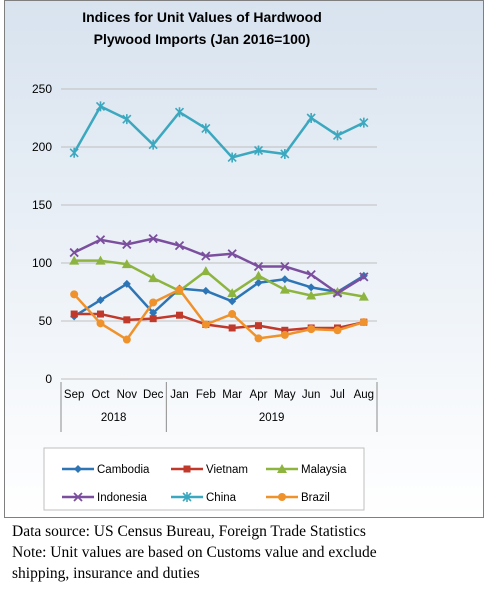 This screenshot has width=490, height=594. I want to click on series-line-indonesia, so click(219, 266).